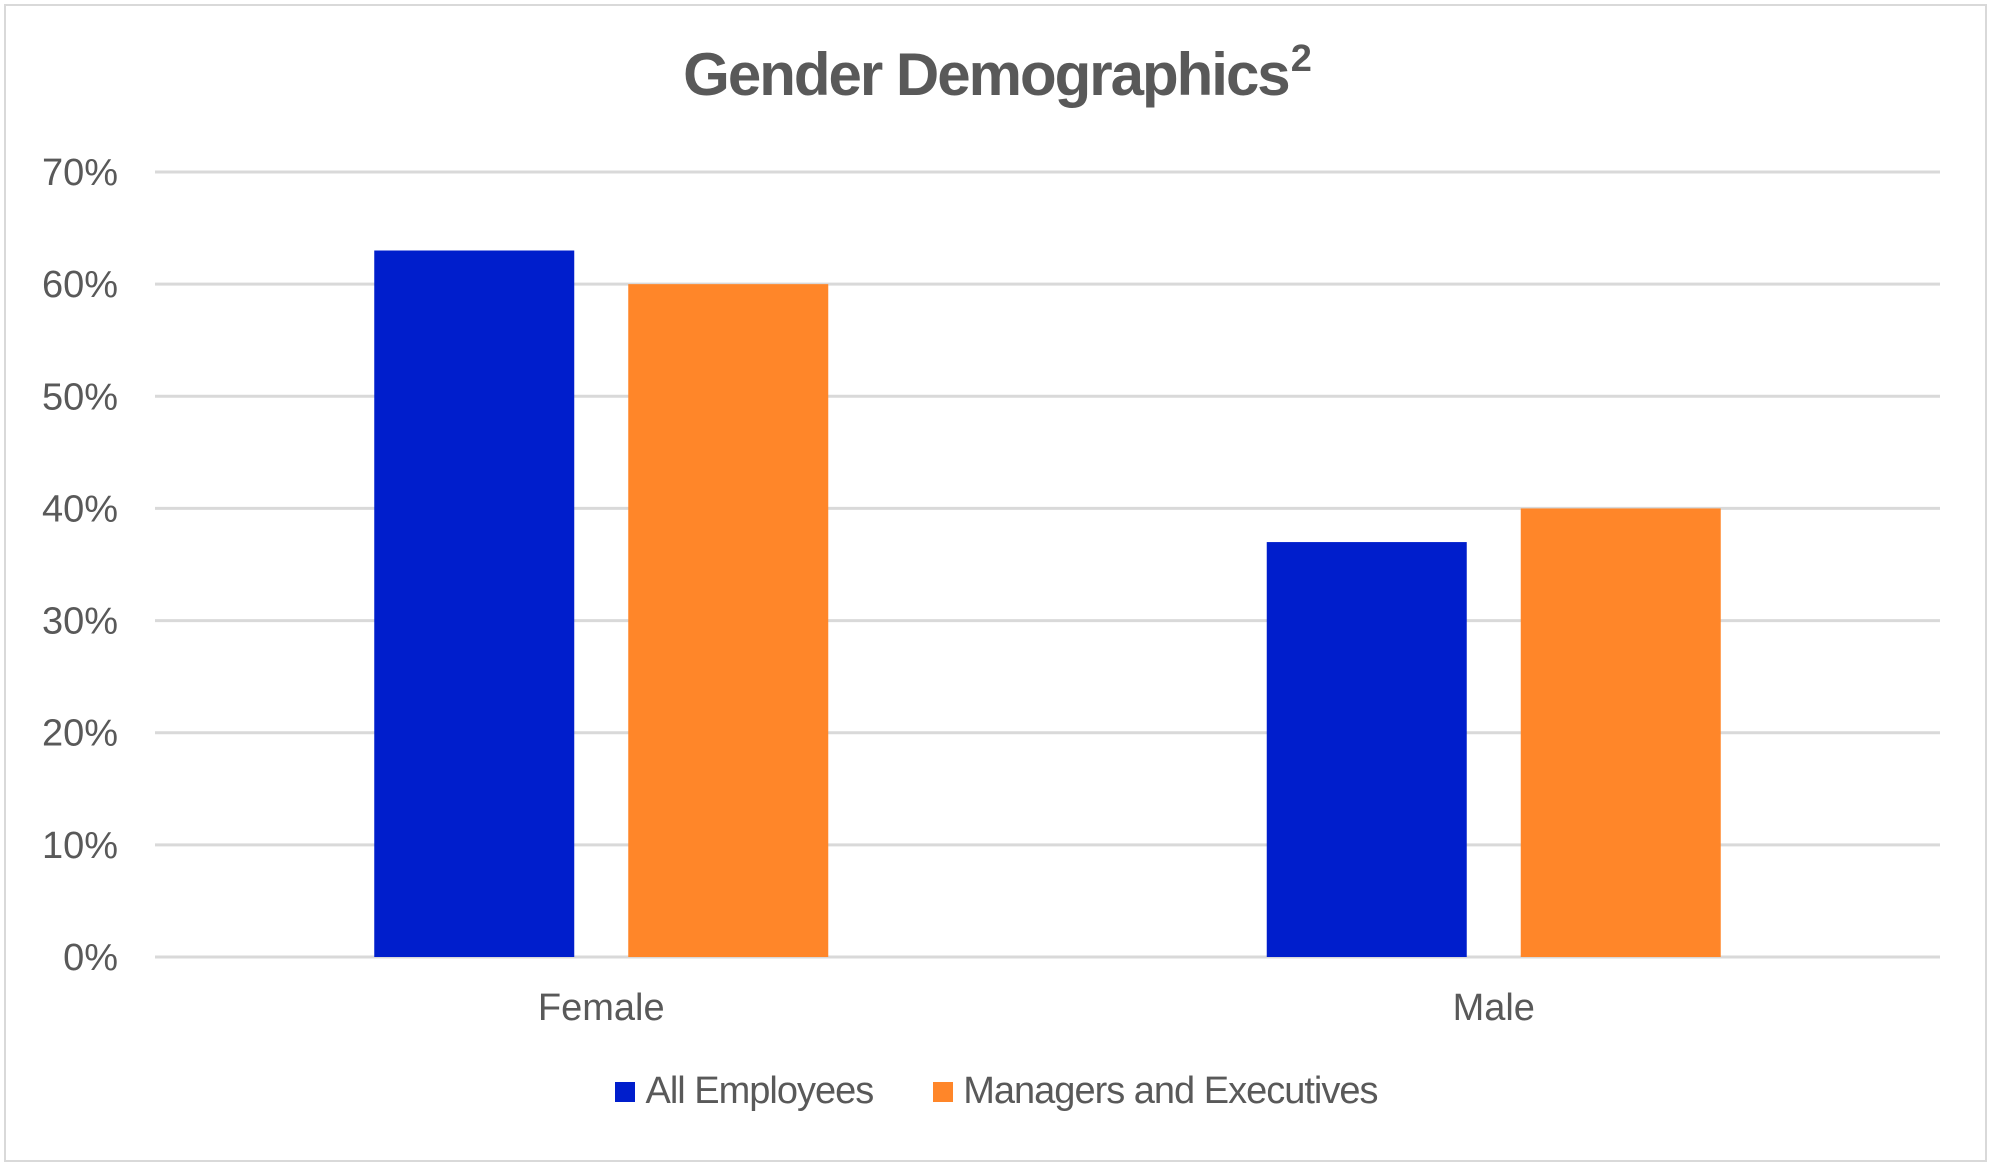  What do you see at coordinates (1301, 59) in the screenshot?
I see `chart-title-footnote: 2` at bounding box center [1301, 59].